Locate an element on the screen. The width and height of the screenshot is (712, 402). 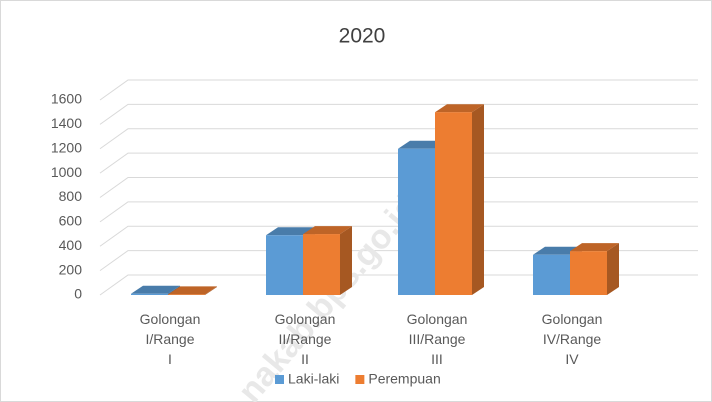
y-tick-label: 400 is located at coordinates (71, 245).